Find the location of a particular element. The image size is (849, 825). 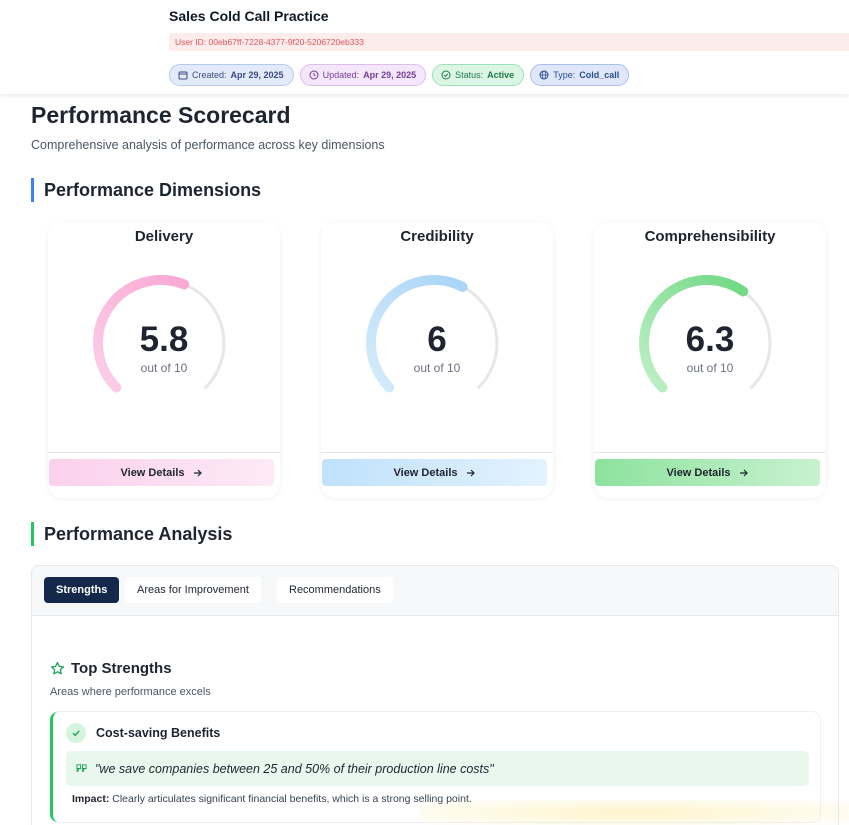

type-badge: Type: Cold_call is located at coordinates (580, 75).